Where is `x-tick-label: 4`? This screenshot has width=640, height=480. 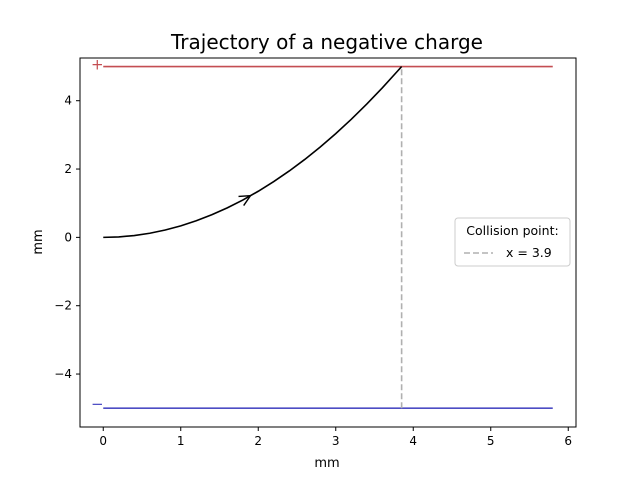
x-tick-label: 4 is located at coordinates (413, 441).